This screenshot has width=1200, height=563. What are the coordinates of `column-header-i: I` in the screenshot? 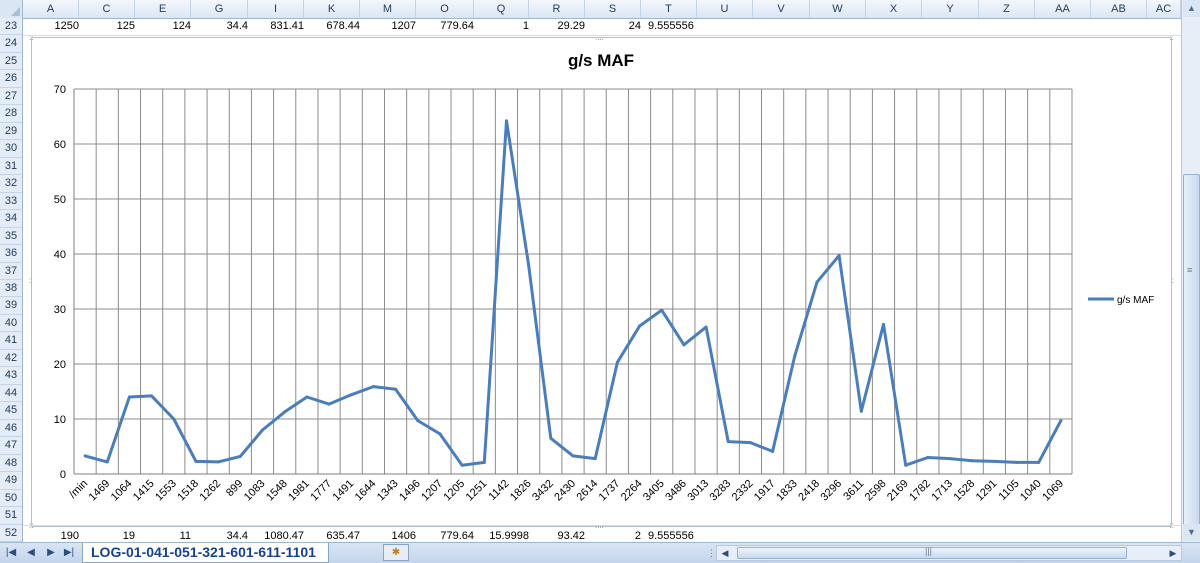 It's located at (276, 9).